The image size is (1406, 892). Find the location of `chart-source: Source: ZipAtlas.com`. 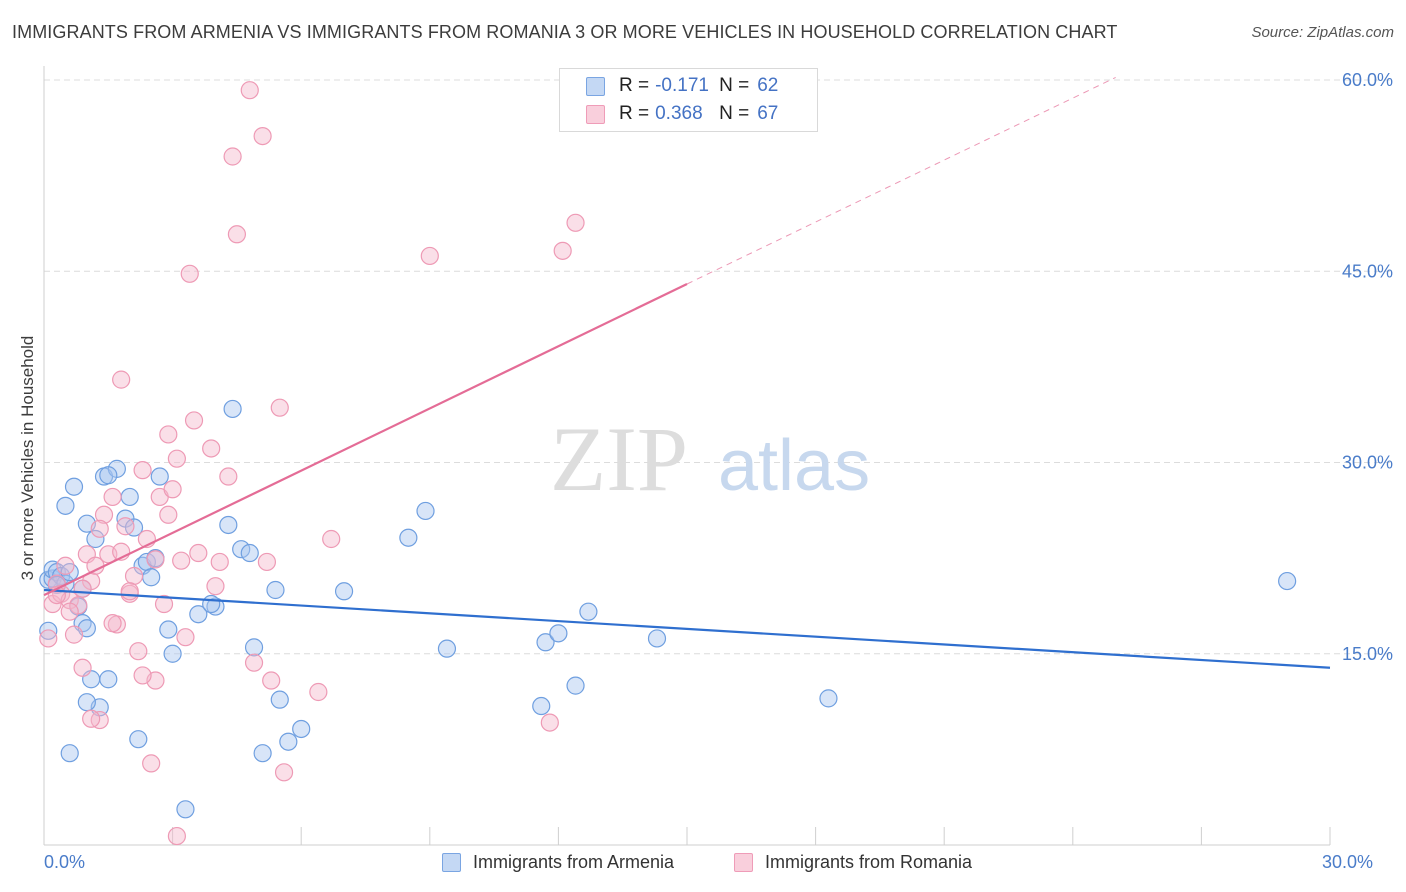

chart-source: Source: ZipAtlas.com is located at coordinates (1322, 32).